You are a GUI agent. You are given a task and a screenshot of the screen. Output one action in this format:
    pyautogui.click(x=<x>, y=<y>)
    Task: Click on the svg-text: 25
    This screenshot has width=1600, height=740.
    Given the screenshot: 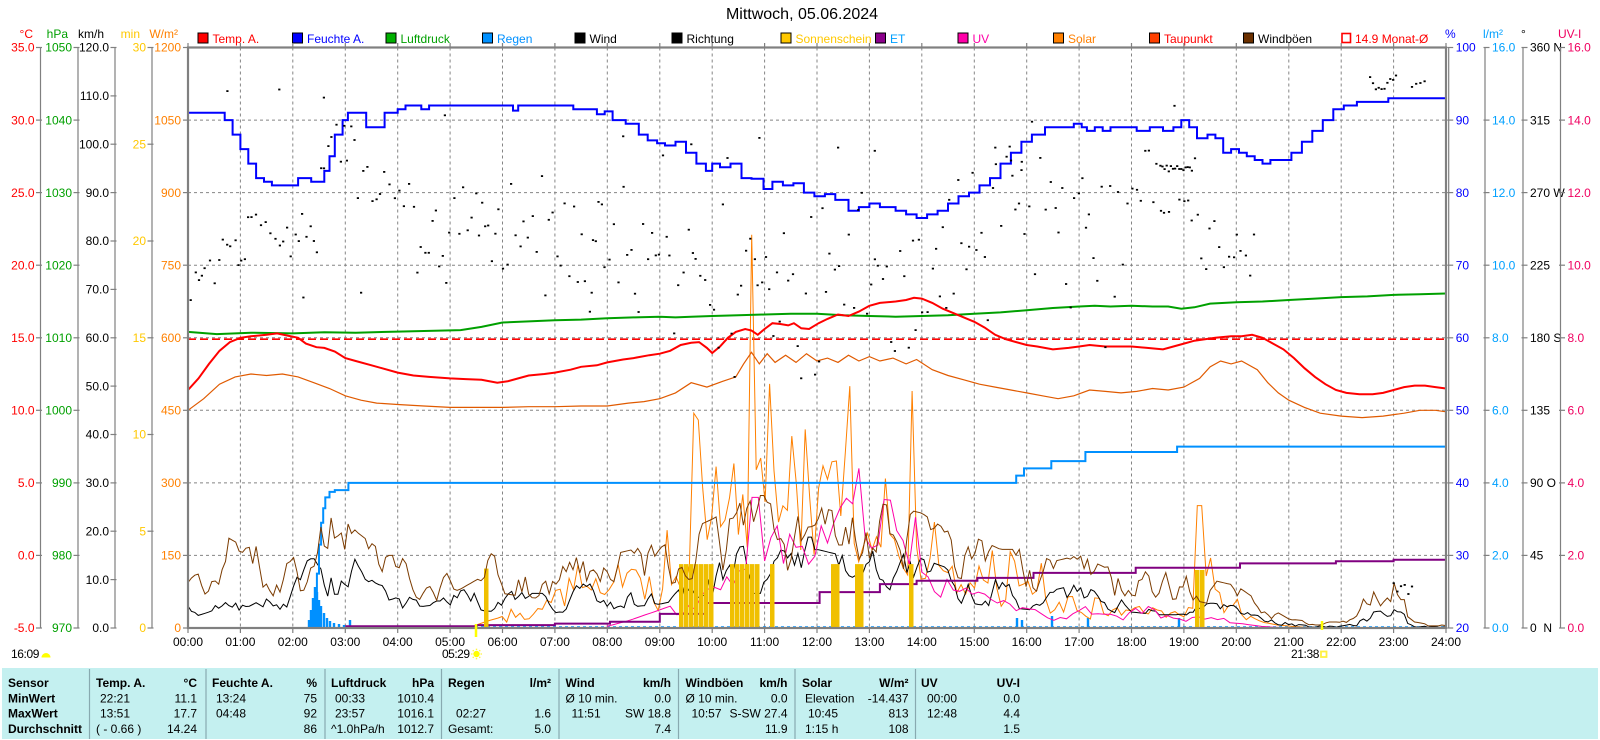 What is the action you would take?
    pyautogui.click(x=140, y=144)
    